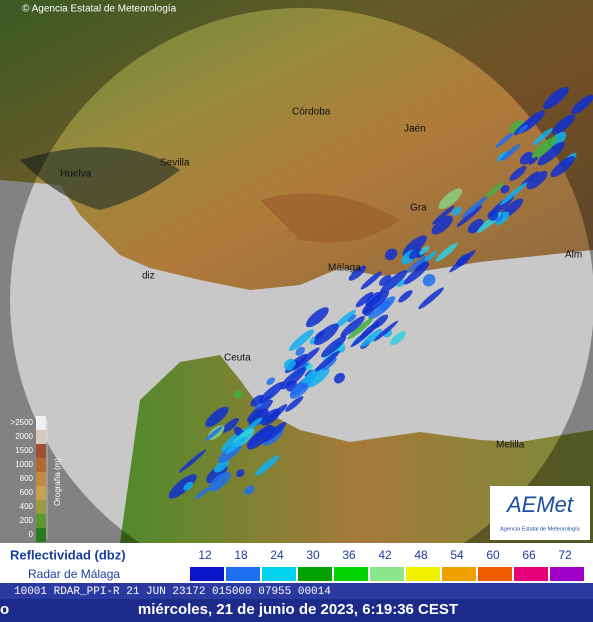  Describe the element at coordinates (296, 610) in the screenshot. I see `footer` at that location.